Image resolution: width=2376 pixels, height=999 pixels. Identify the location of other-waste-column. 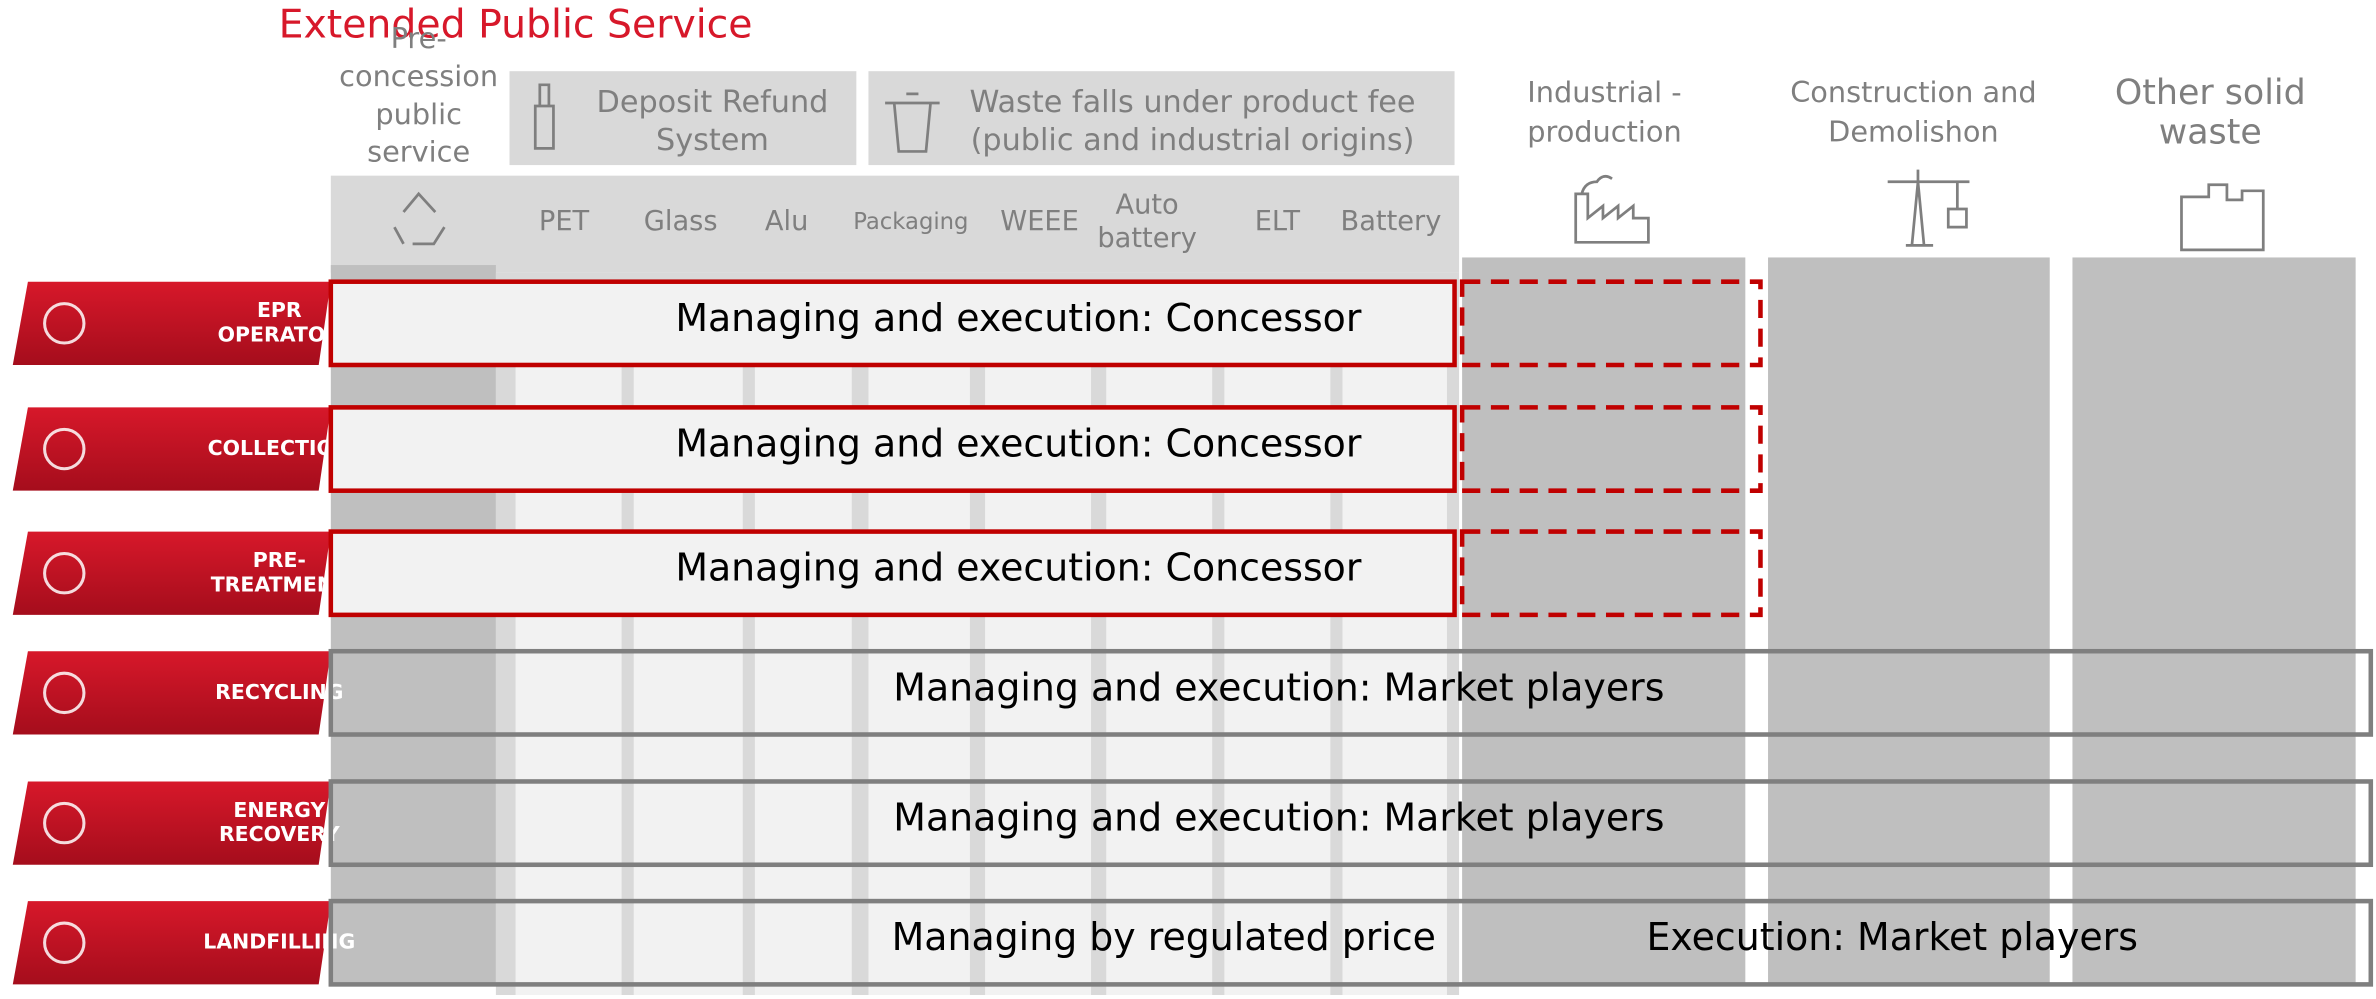
(2214, 621).